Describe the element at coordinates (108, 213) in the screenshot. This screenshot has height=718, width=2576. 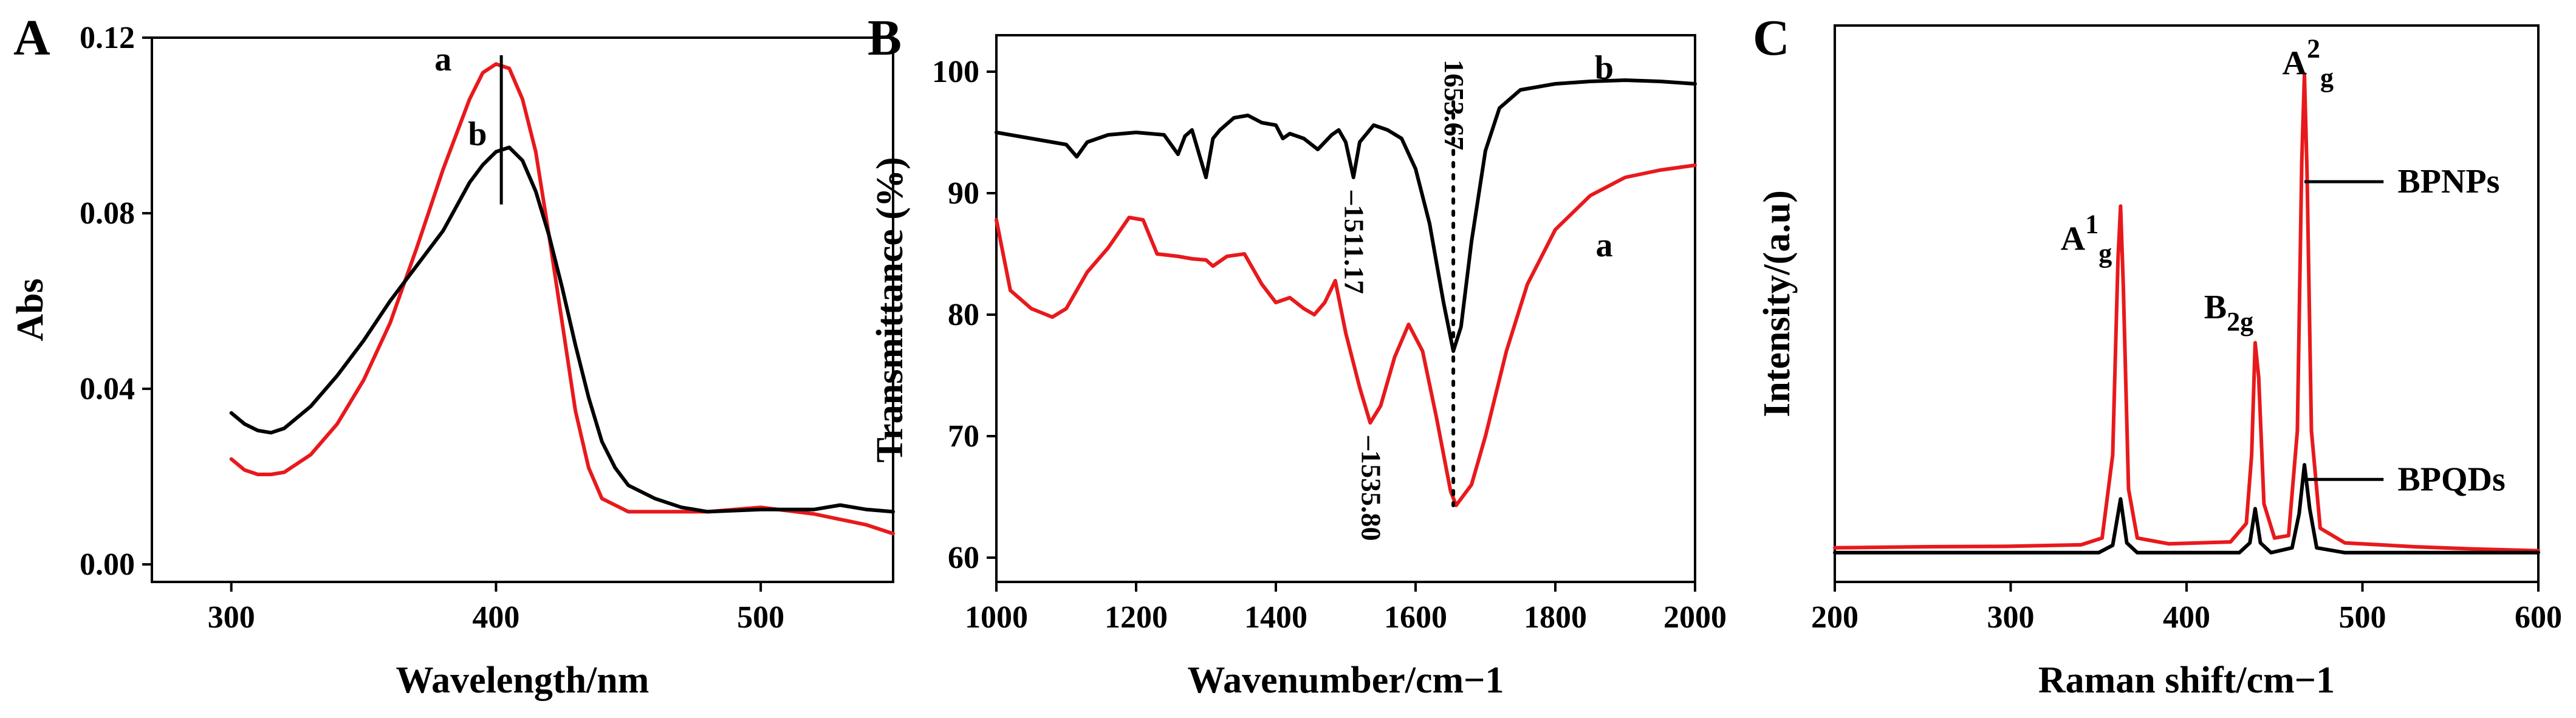
I see `panel-a-y-tick-label: 0.08` at that location.